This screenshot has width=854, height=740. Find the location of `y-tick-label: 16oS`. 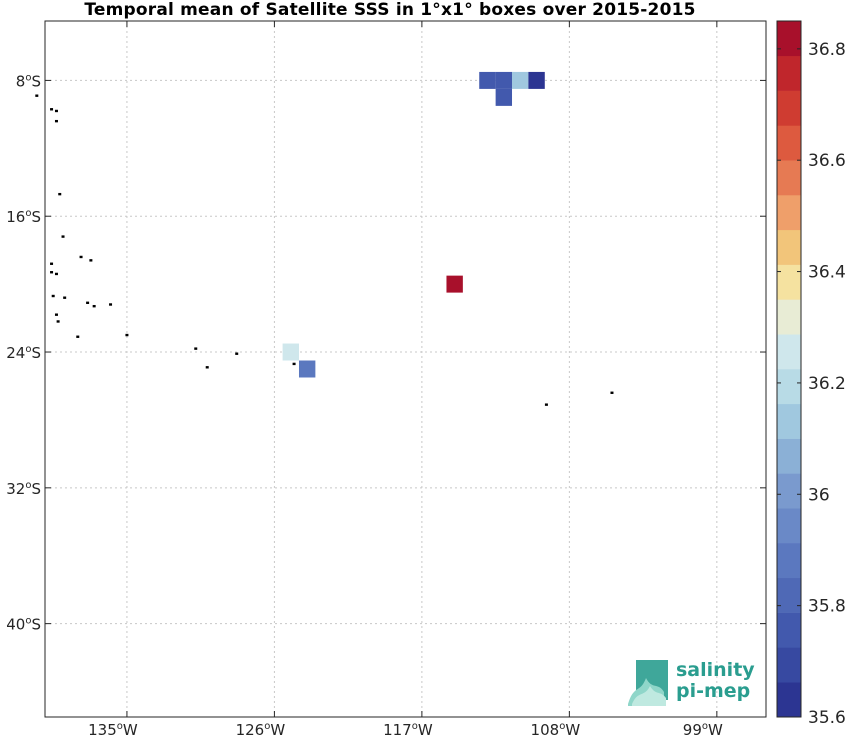

y-tick-label: 16oS is located at coordinates (23, 217).